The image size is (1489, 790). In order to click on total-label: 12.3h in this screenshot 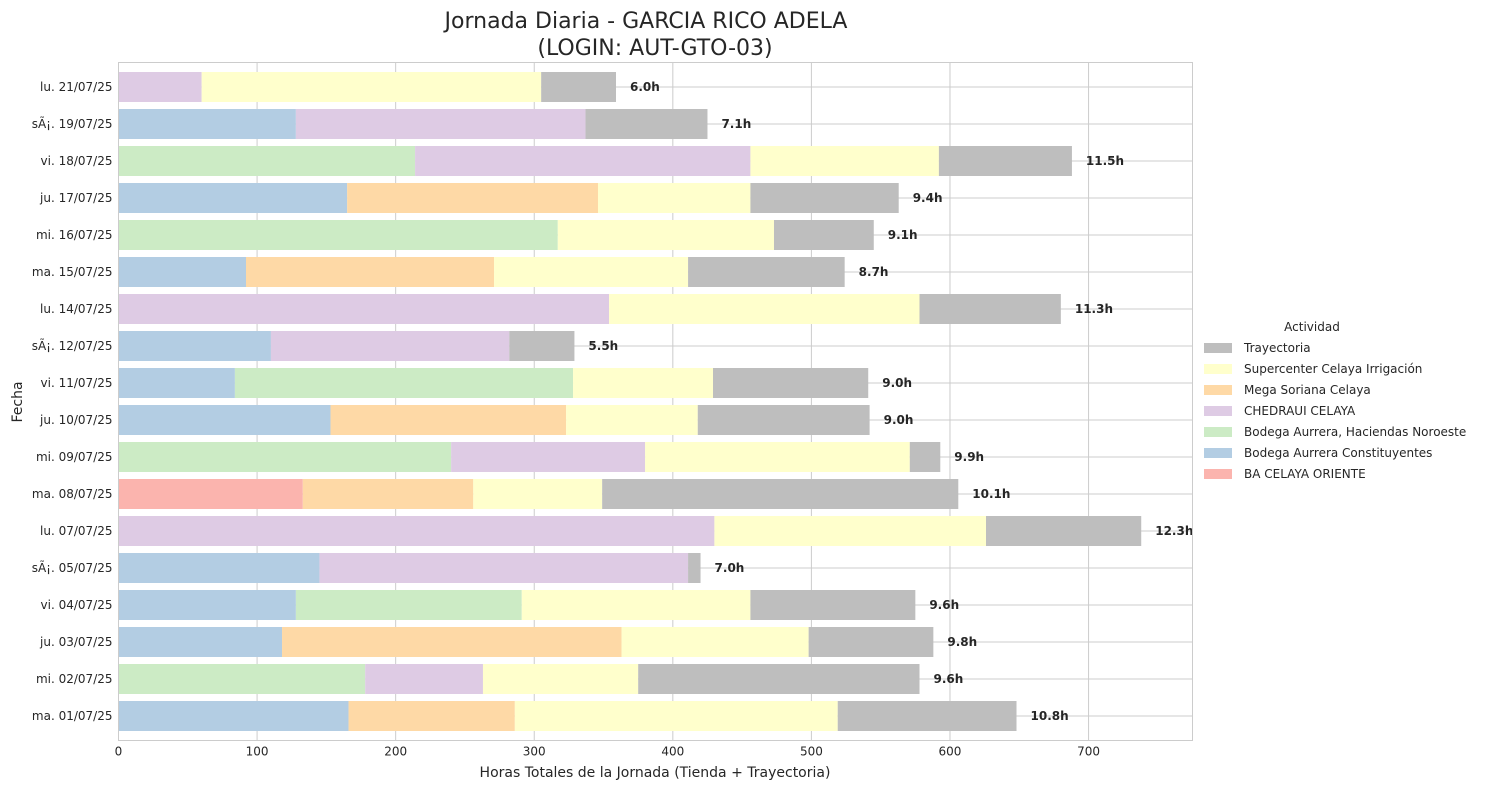, I will do `click(1174, 531)`.